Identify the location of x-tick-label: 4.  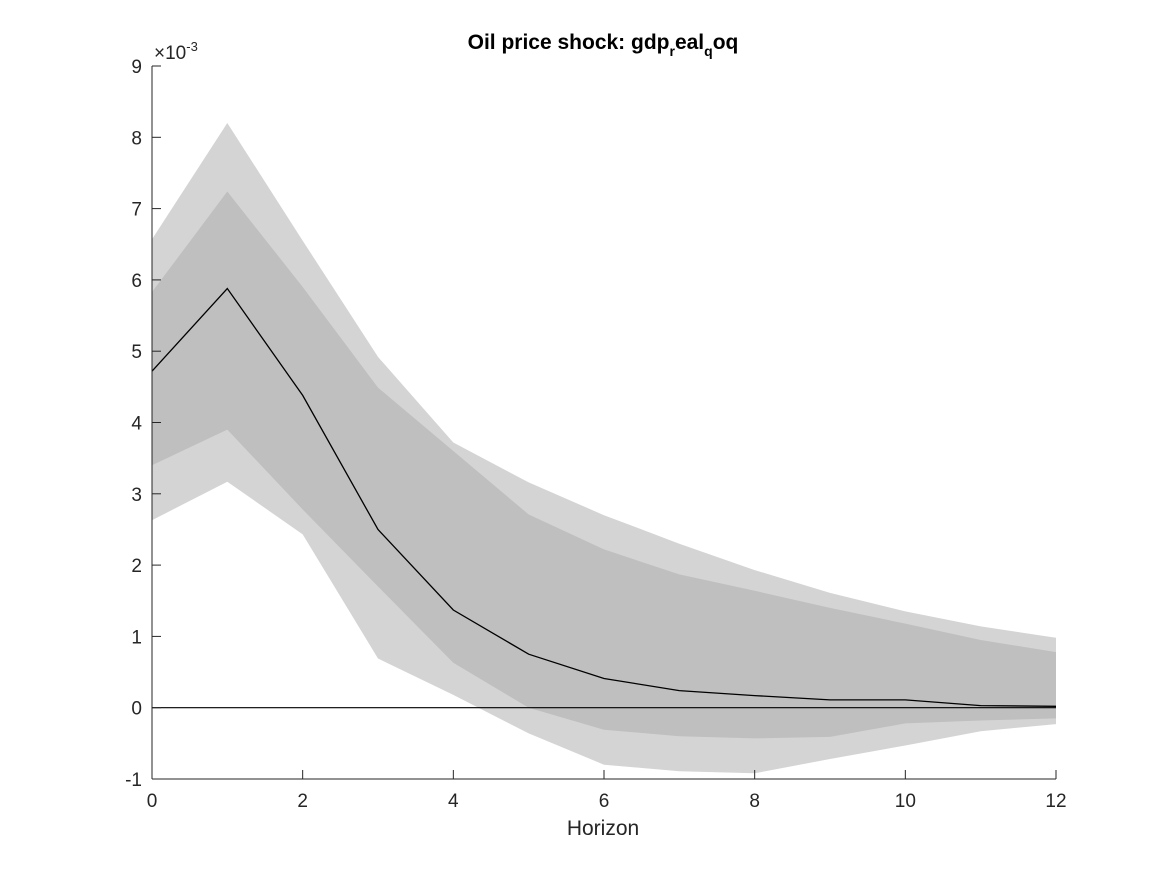
(453, 801).